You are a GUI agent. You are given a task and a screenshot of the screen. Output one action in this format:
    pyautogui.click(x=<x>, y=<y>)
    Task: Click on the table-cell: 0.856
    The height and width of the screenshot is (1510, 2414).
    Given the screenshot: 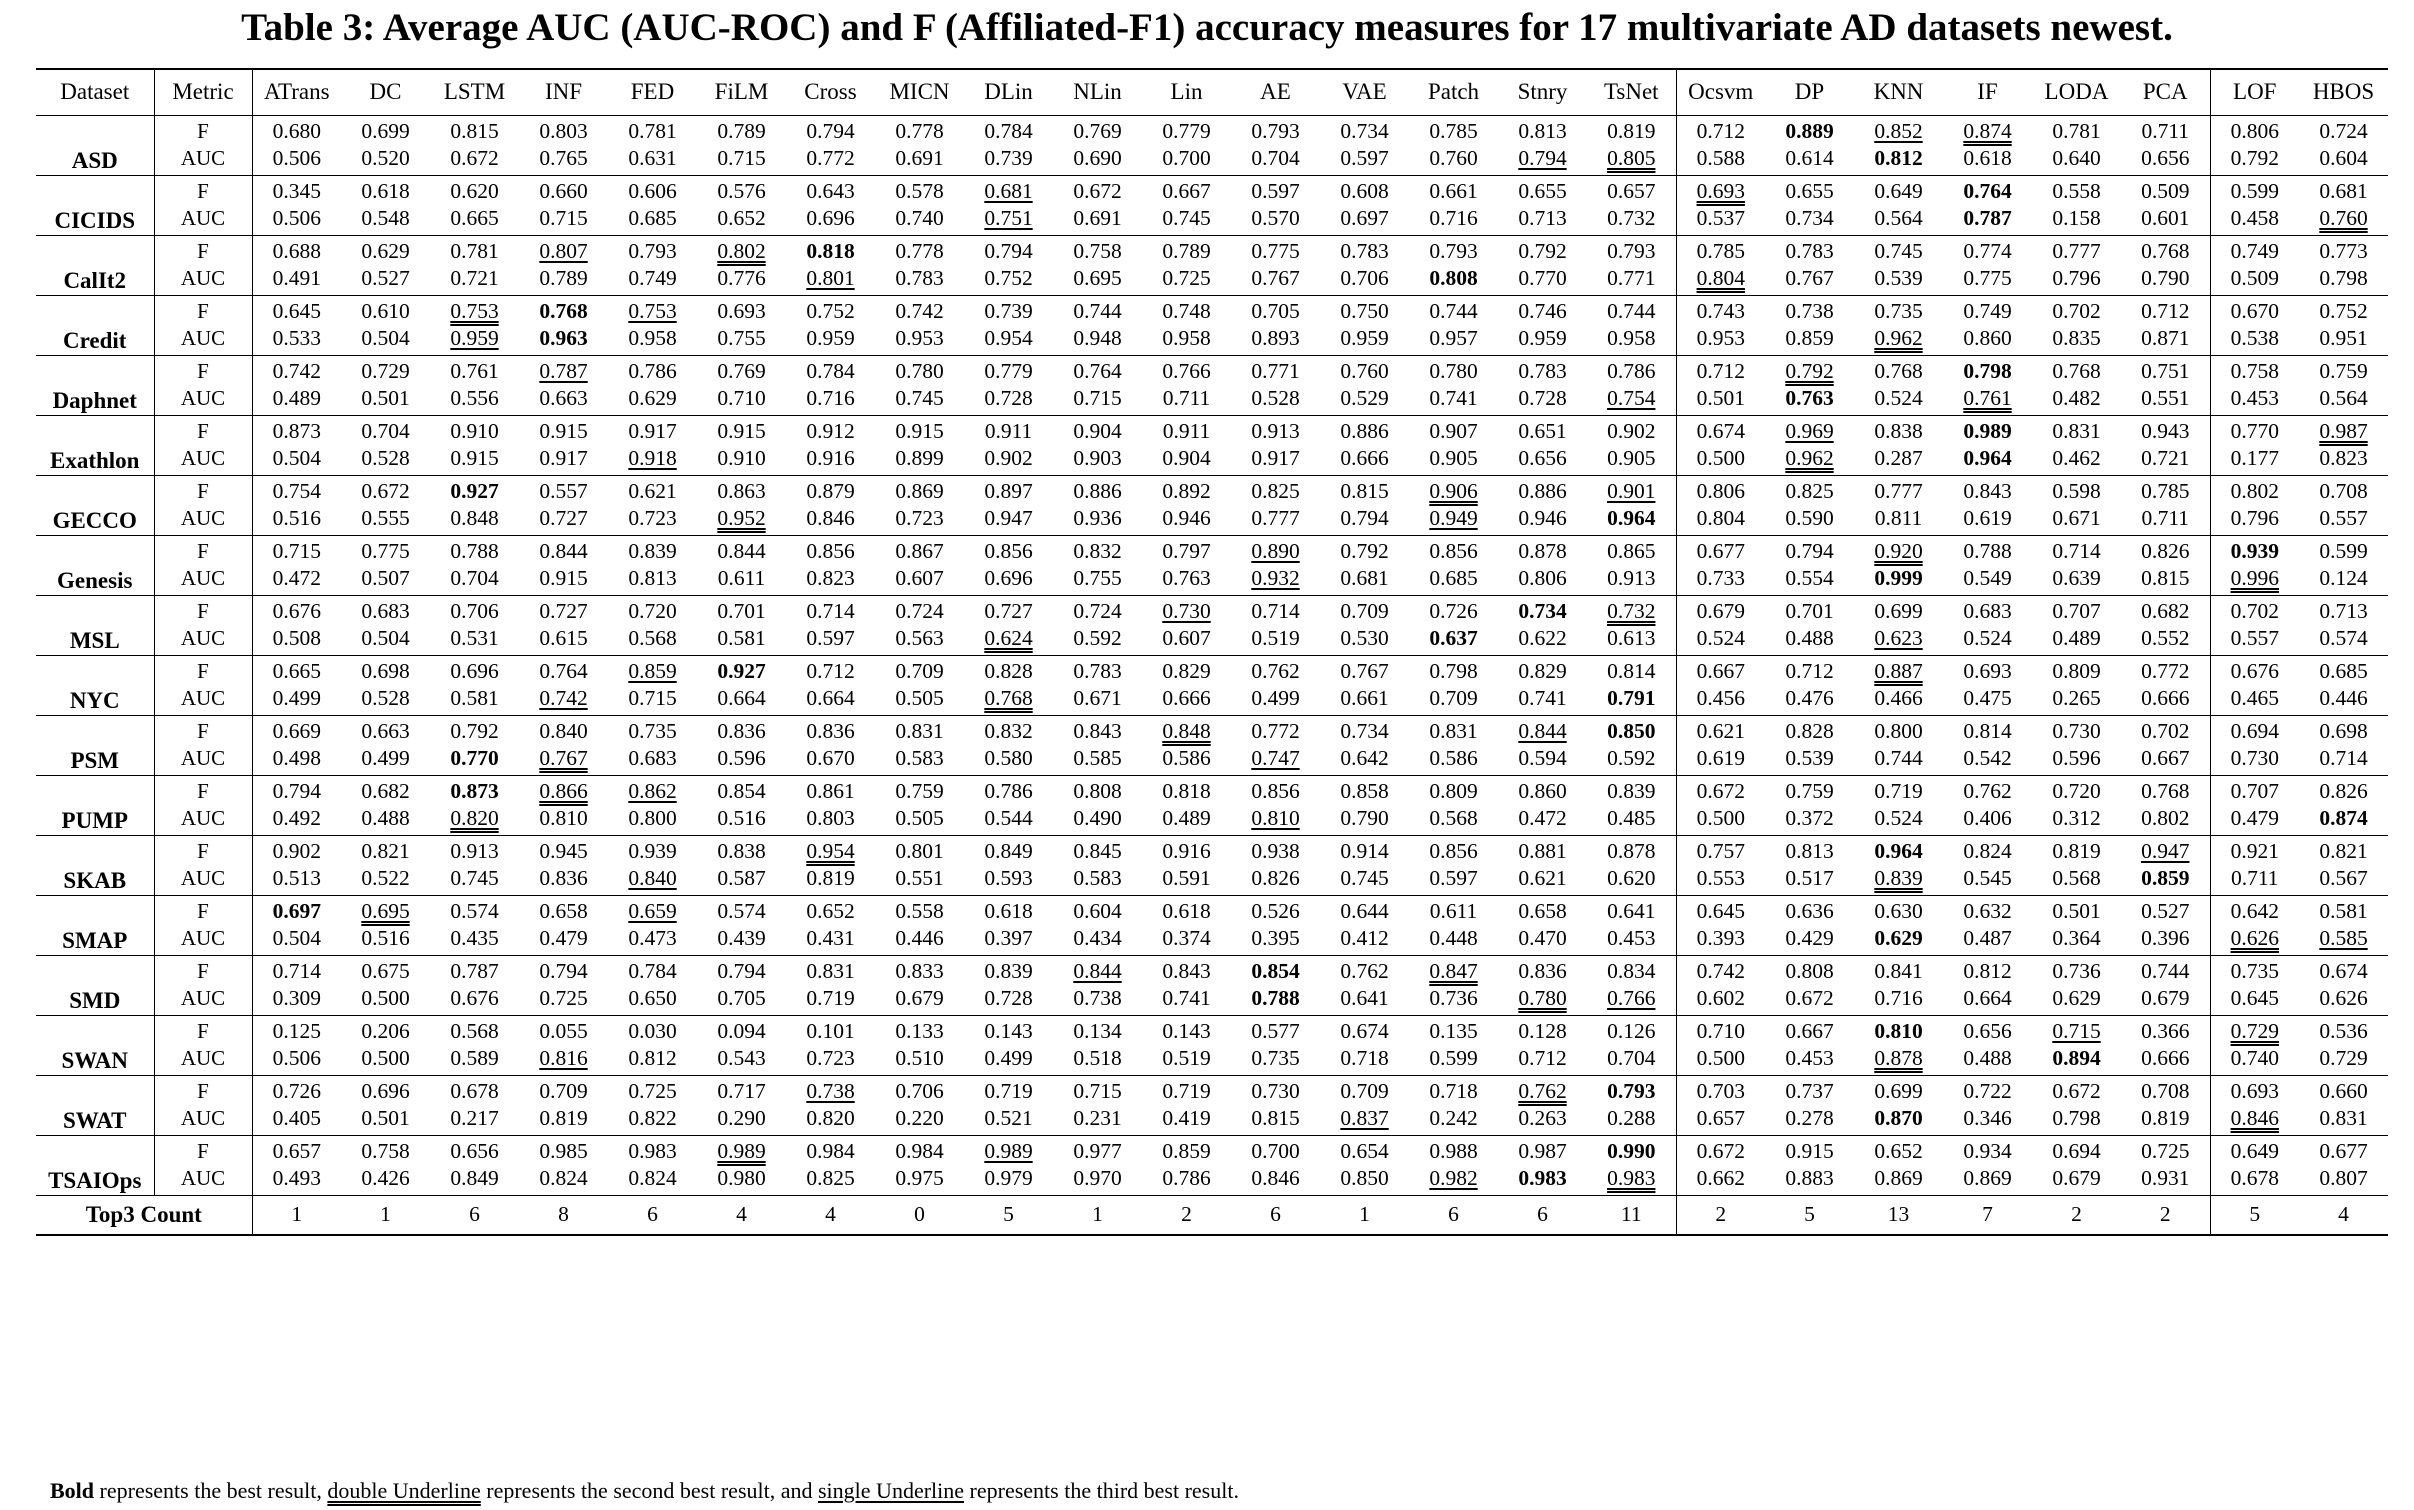 What is the action you would take?
    pyautogui.click(x=830, y=550)
    